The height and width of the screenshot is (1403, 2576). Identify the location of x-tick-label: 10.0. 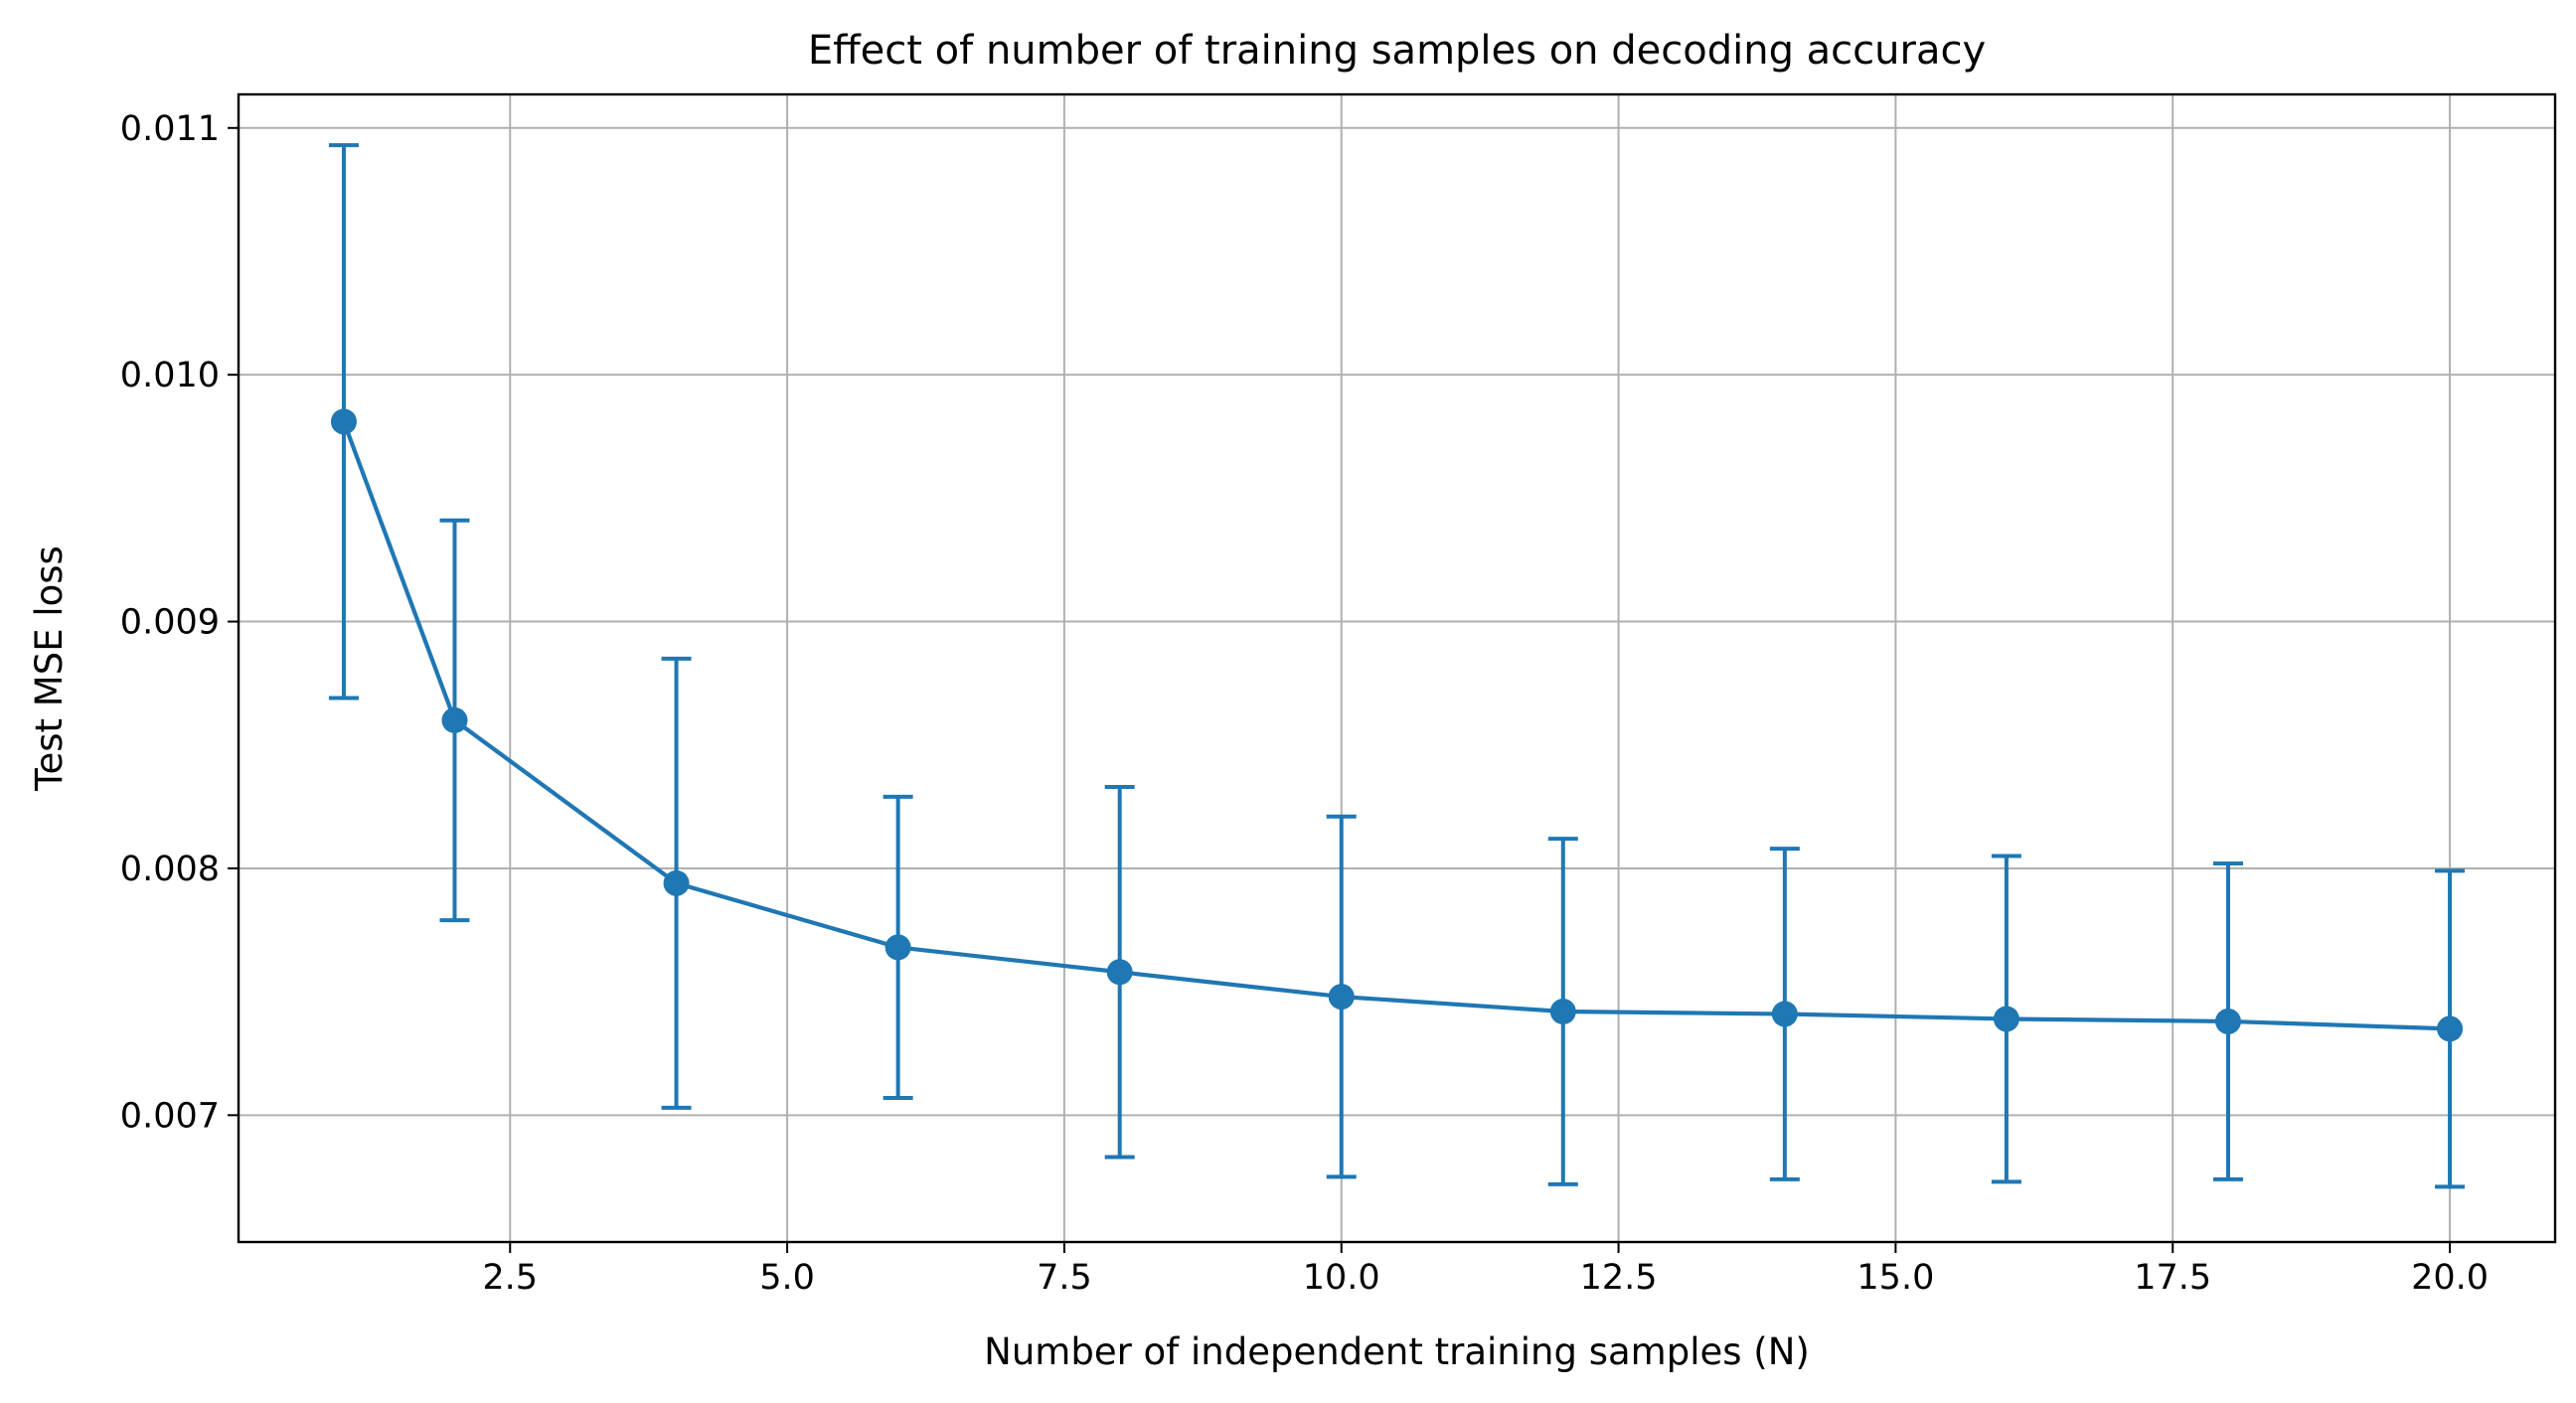
(1341, 1278).